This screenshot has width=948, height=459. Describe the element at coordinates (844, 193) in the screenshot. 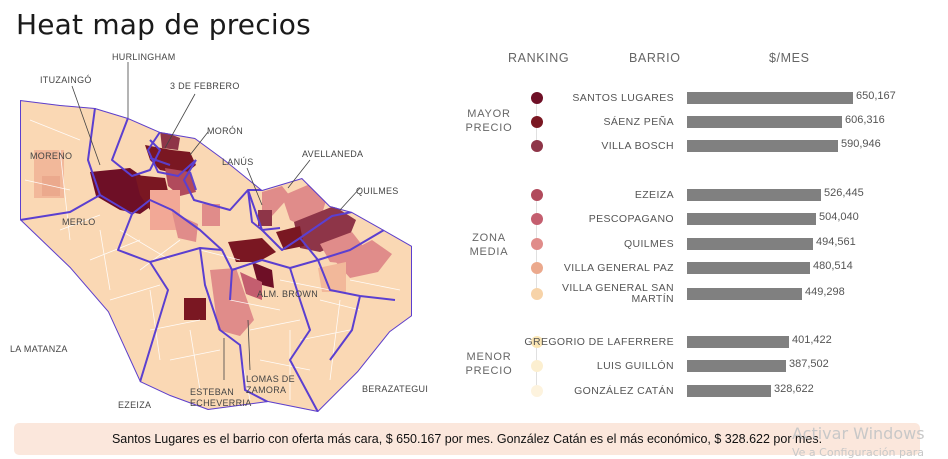

I see `price-value-label: 526,445` at that location.